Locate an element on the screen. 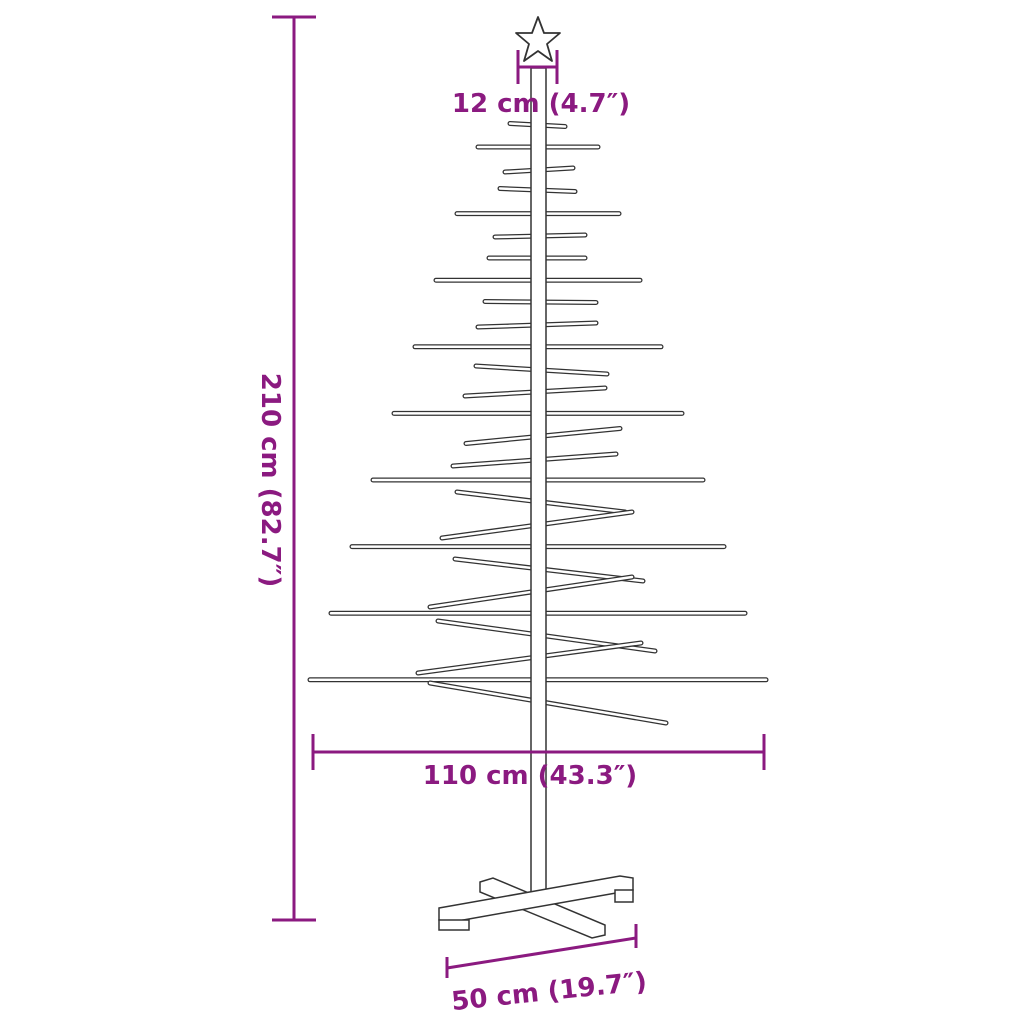 This screenshot has height=1024, width=1024. base is located at coordinates (536, 907).